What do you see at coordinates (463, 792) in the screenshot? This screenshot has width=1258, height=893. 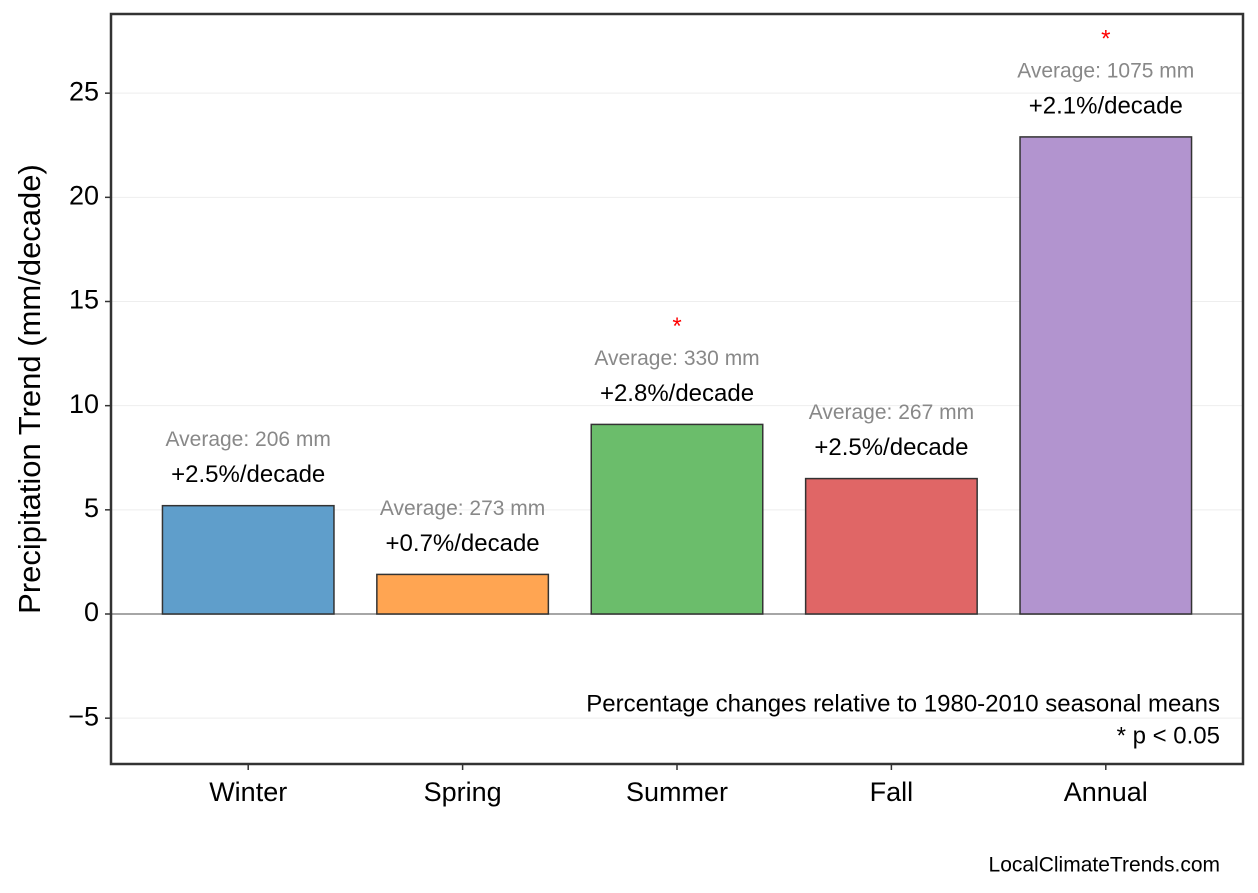 I see `x-tick-label: Spring` at bounding box center [463, 792].